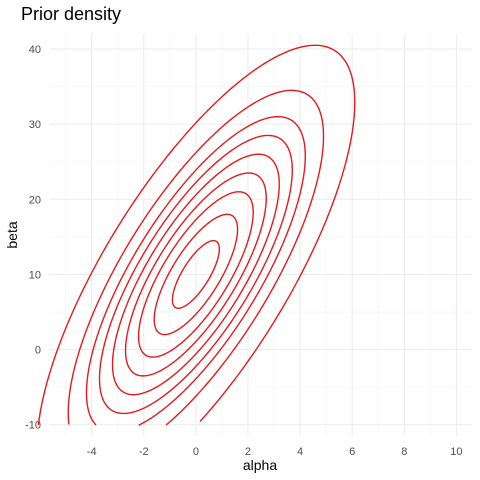  What do you see at coordinates (275, 452) in the screenshot?
I see `x-tick-labels: -4 -2 0 2 4 6 8 10` at bounding box center [275, 452].